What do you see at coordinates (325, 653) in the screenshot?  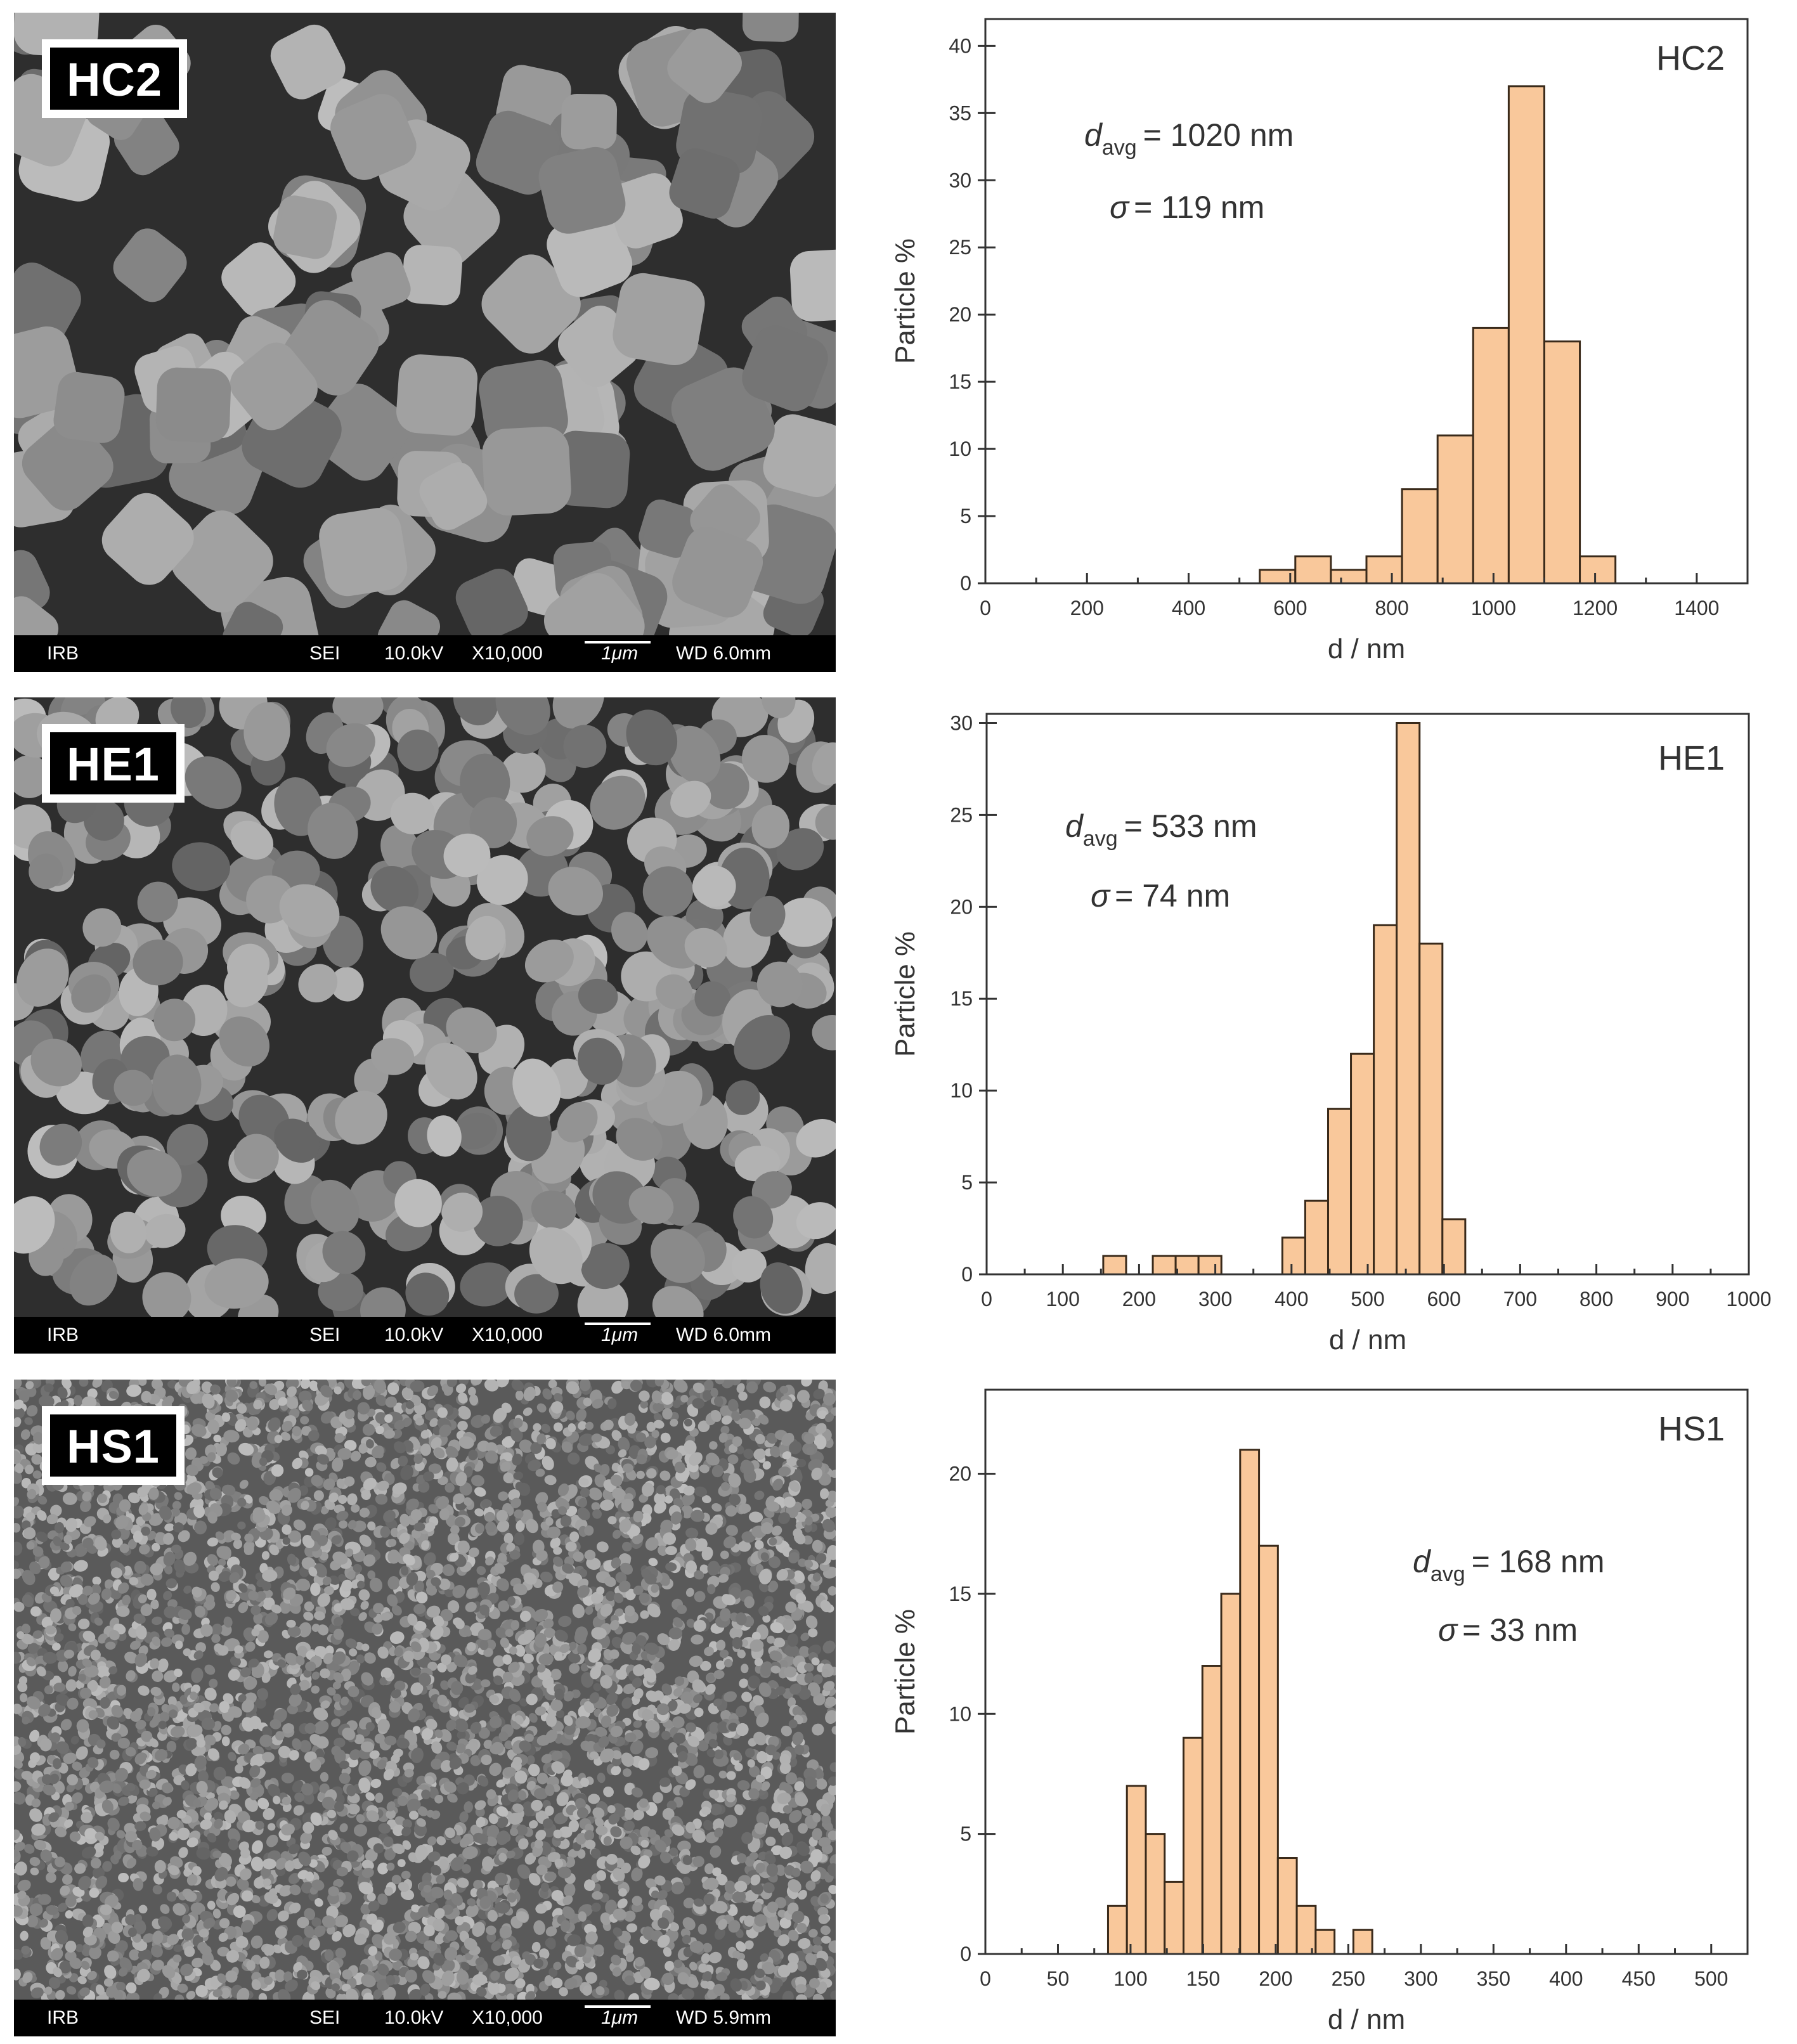 I see `sem-mode: SEI` at bounding box center [325, 653].